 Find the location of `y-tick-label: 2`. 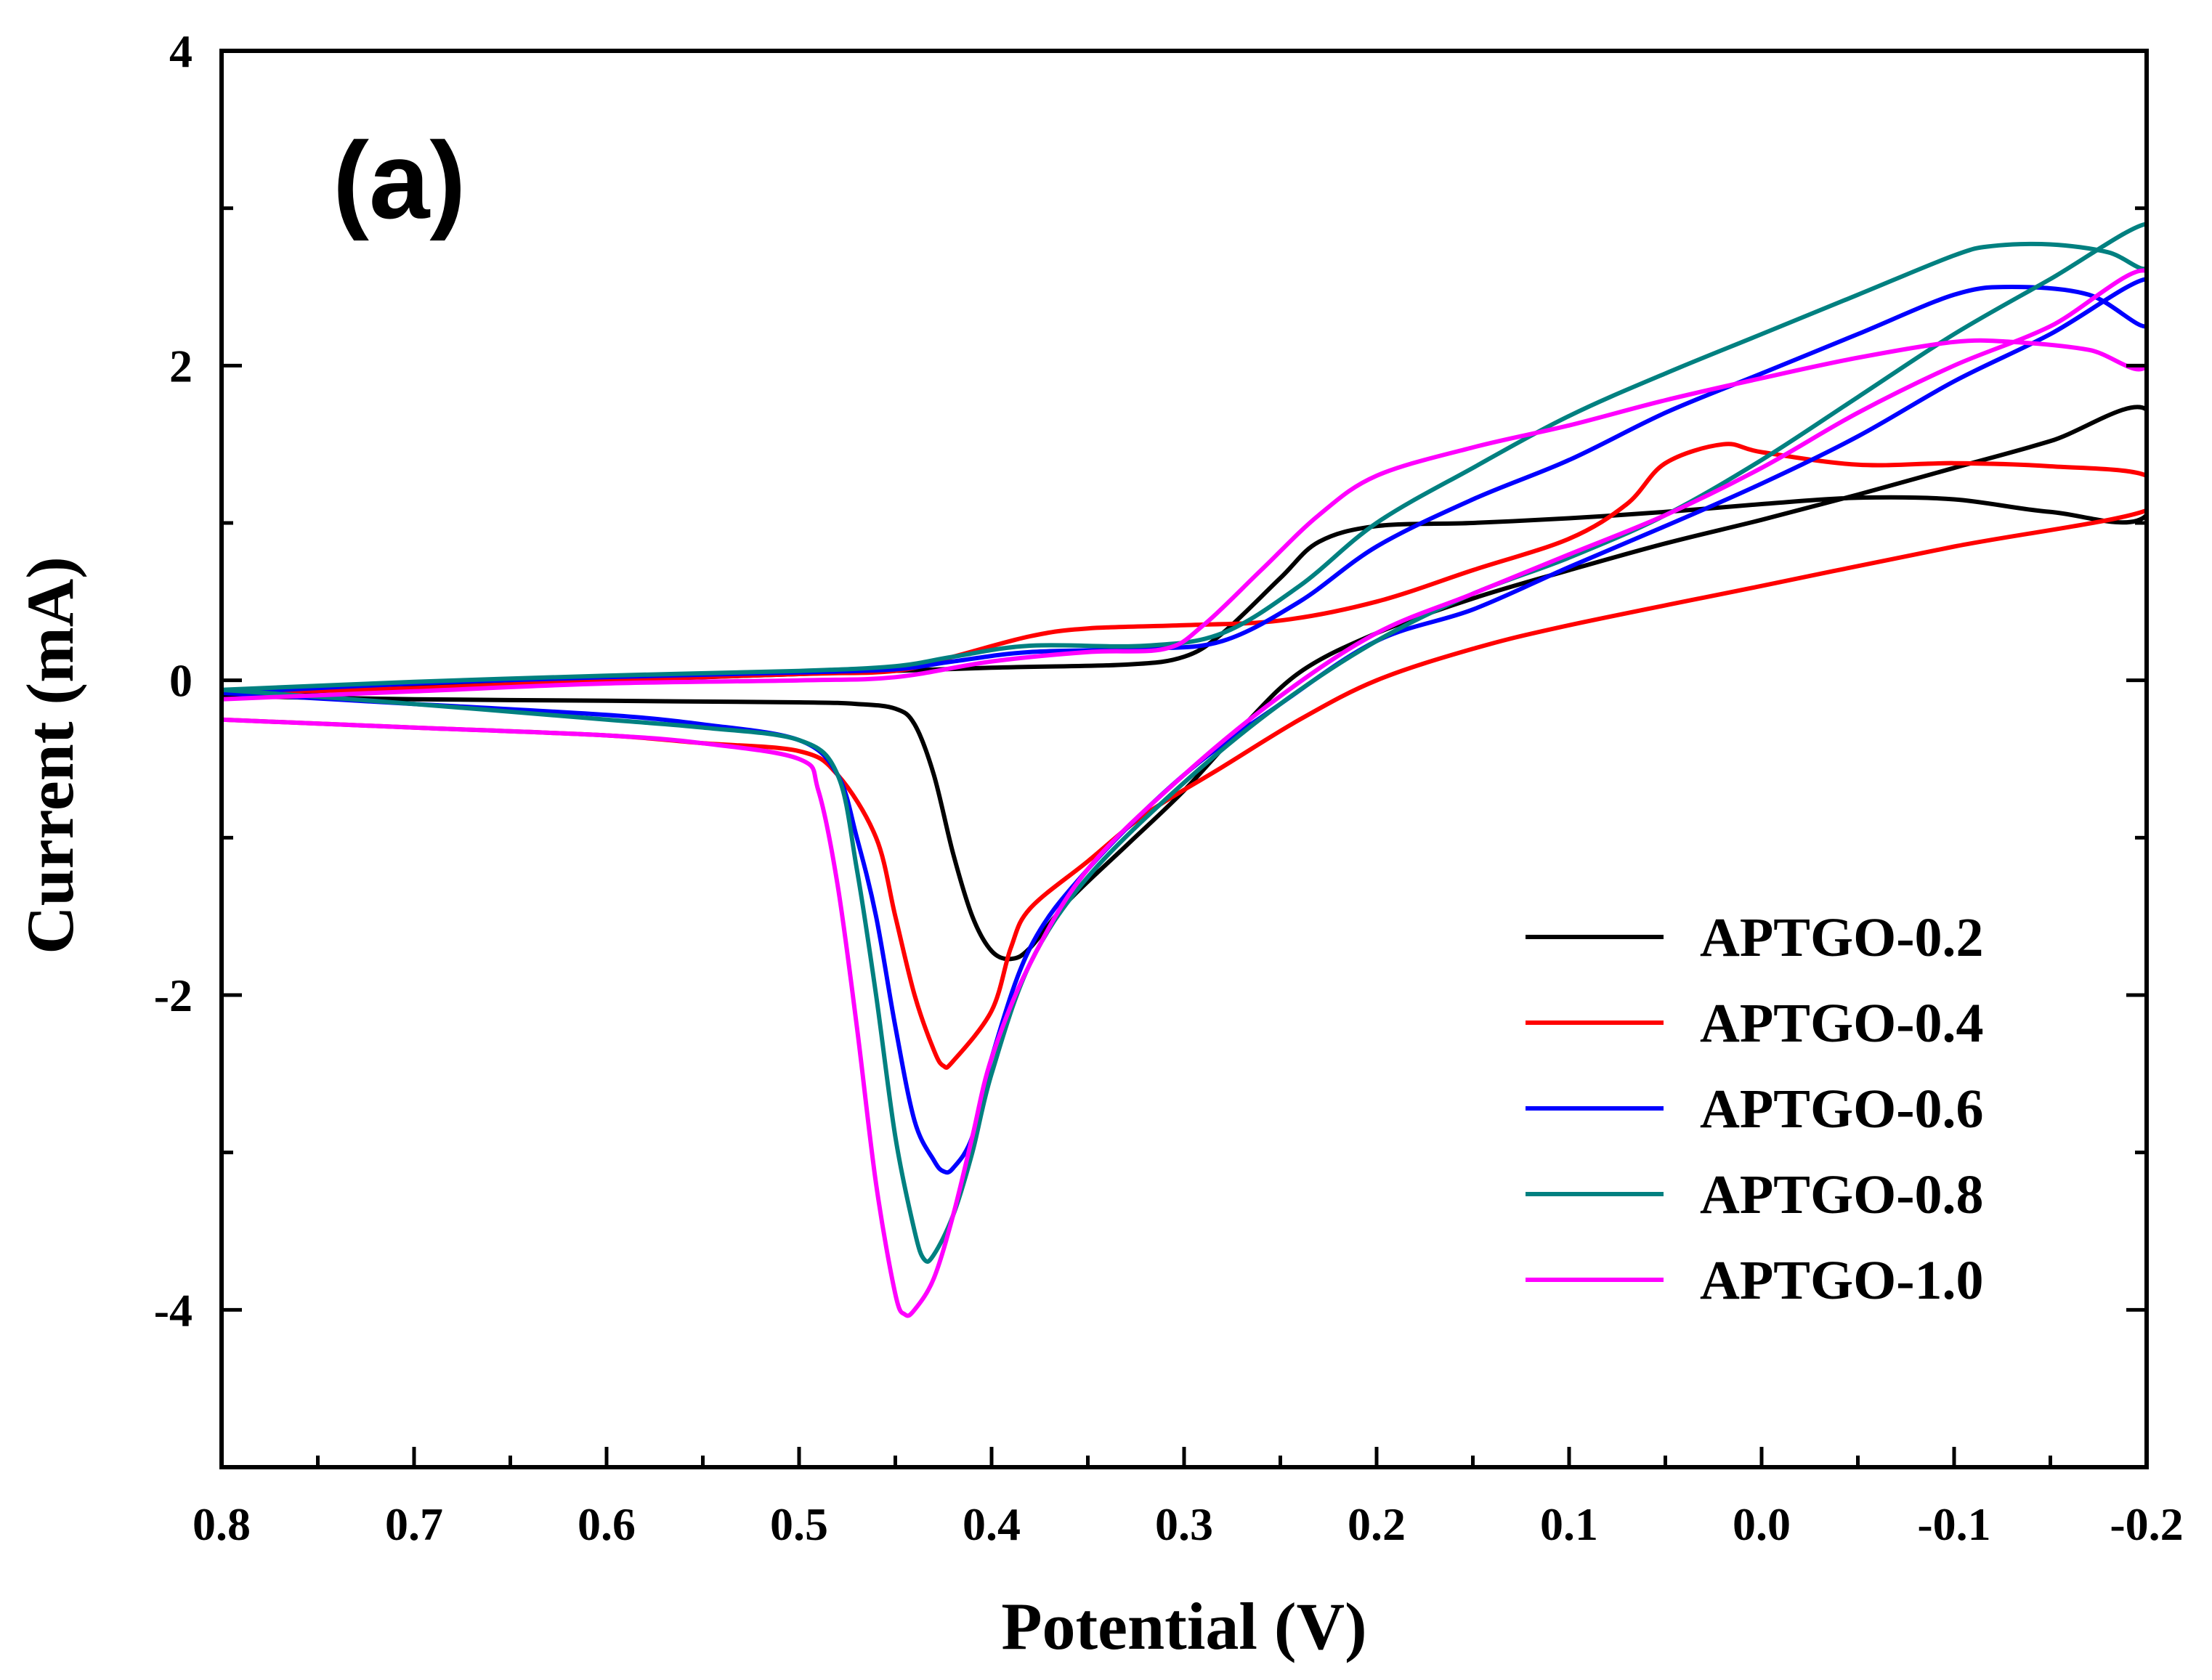

y-tick-label: 2 is located at coordinates (181, 365).